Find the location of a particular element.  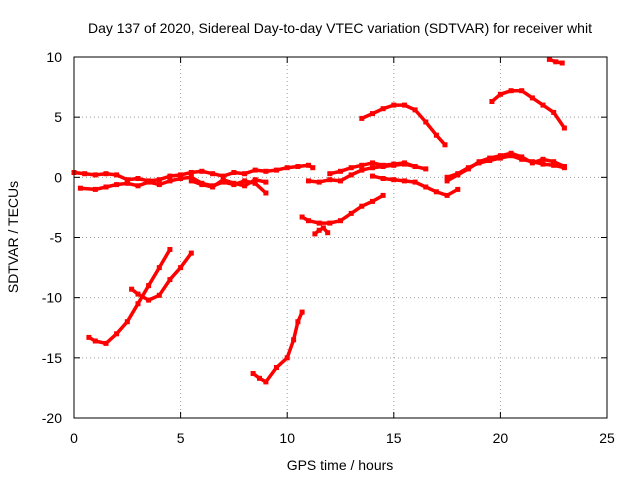

x-axis-label: GPS time / hours is located at coordinates (340, 465).